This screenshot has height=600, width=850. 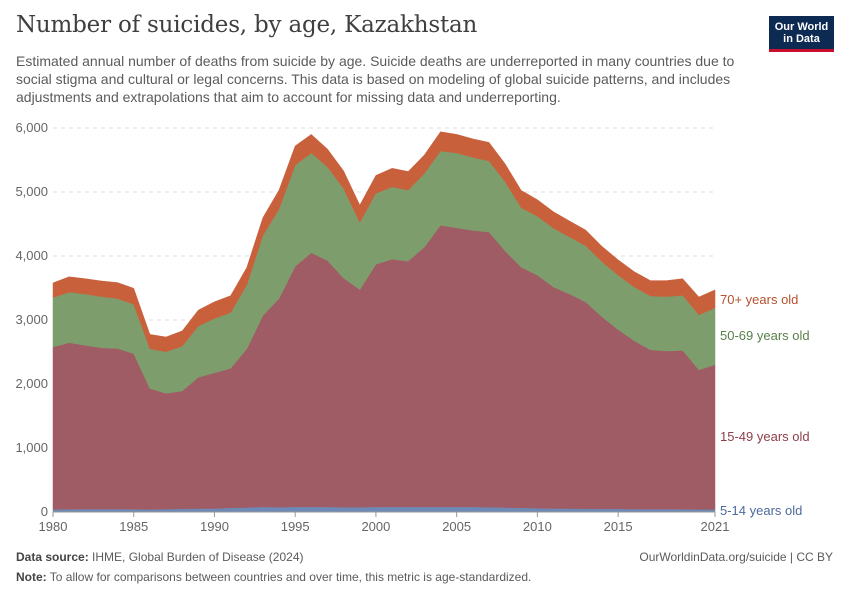 I want to click on x-tick-label: 1995, so click(x=295, y=526).